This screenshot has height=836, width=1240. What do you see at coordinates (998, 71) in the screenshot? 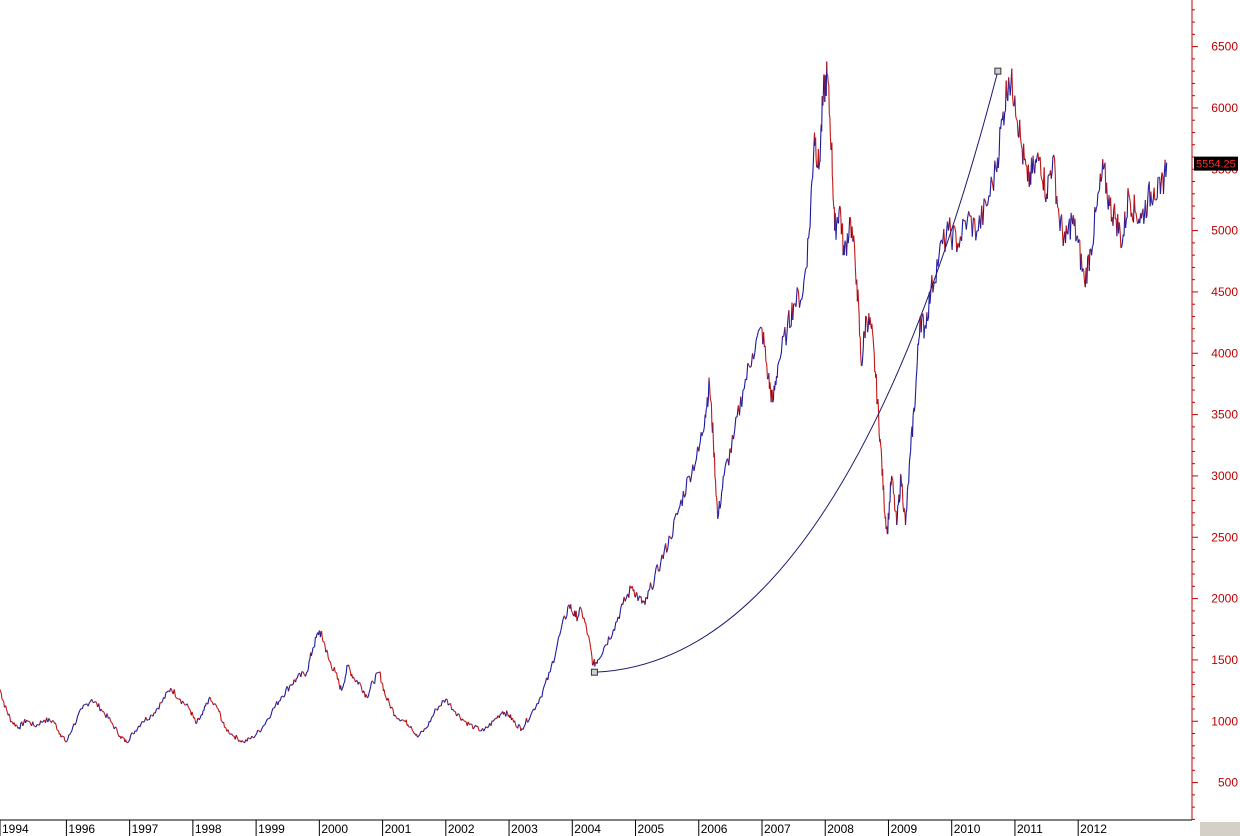
I see `curve-end-handle` at bounding box center [998, 71].